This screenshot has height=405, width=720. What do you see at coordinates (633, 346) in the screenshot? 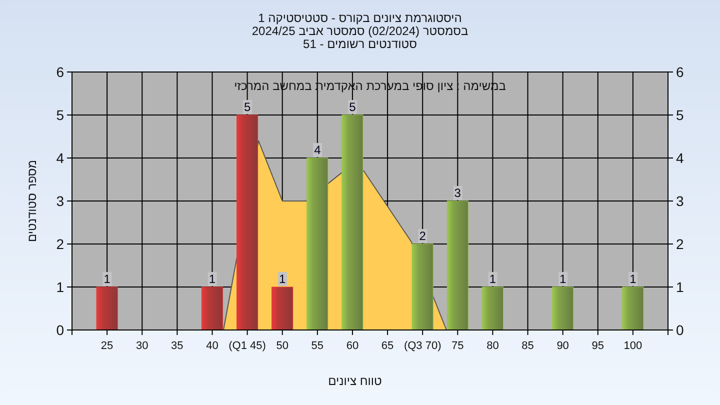
I see `x-tick-label: 100` at bounding box center [633, 346].